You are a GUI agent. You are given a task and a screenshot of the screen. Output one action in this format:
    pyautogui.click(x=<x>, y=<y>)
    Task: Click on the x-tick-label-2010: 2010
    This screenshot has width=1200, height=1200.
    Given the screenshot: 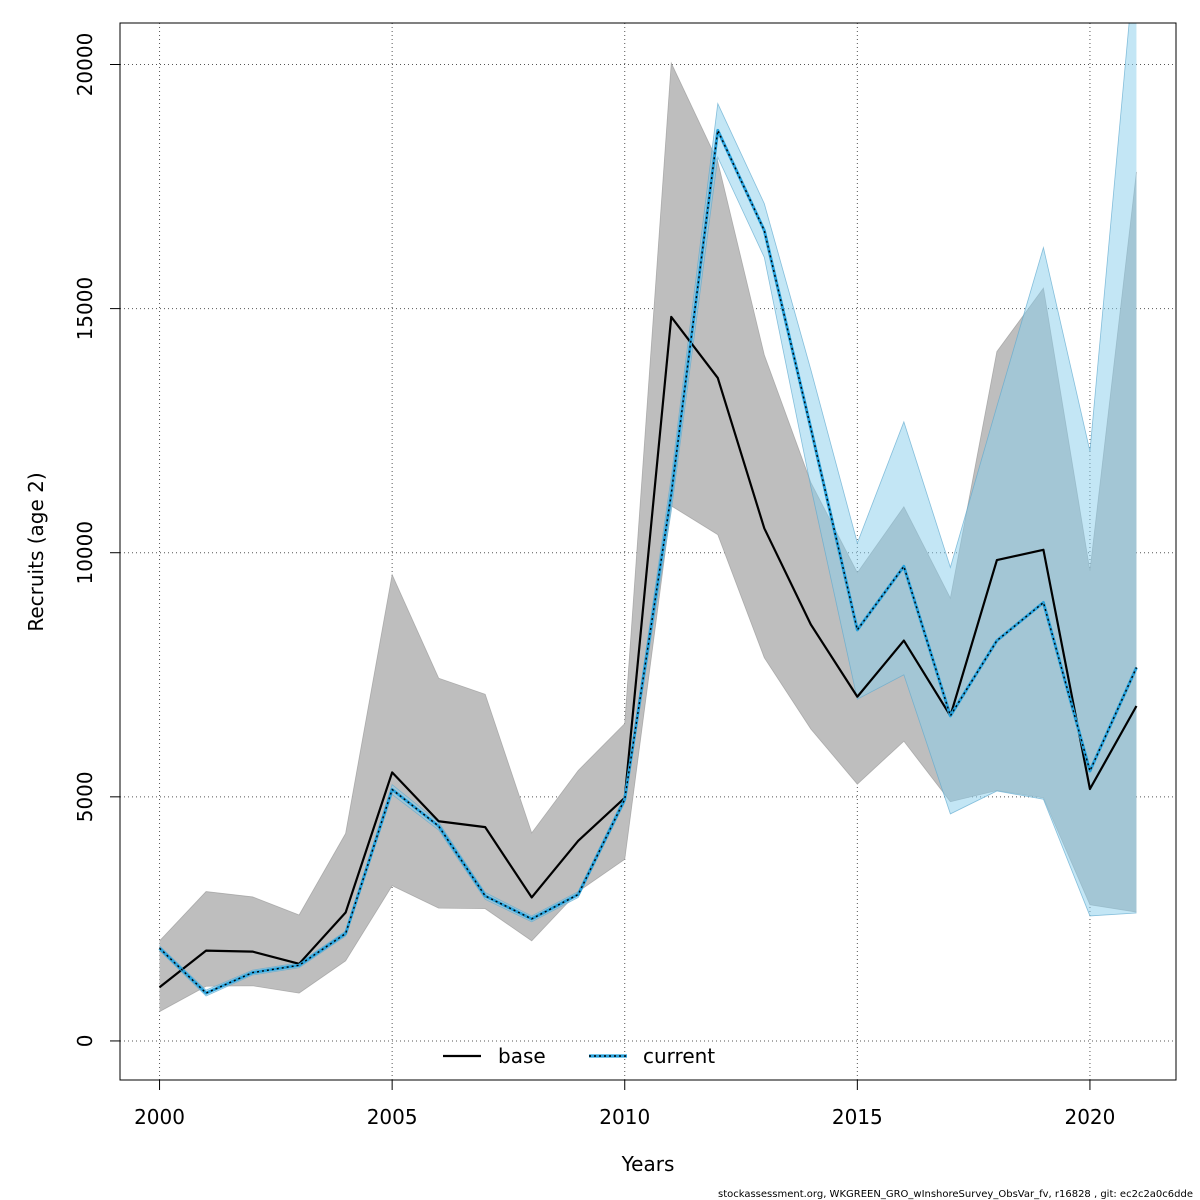 What is the action you would take?
    pyautogui.click(x=624, y=1117)
    